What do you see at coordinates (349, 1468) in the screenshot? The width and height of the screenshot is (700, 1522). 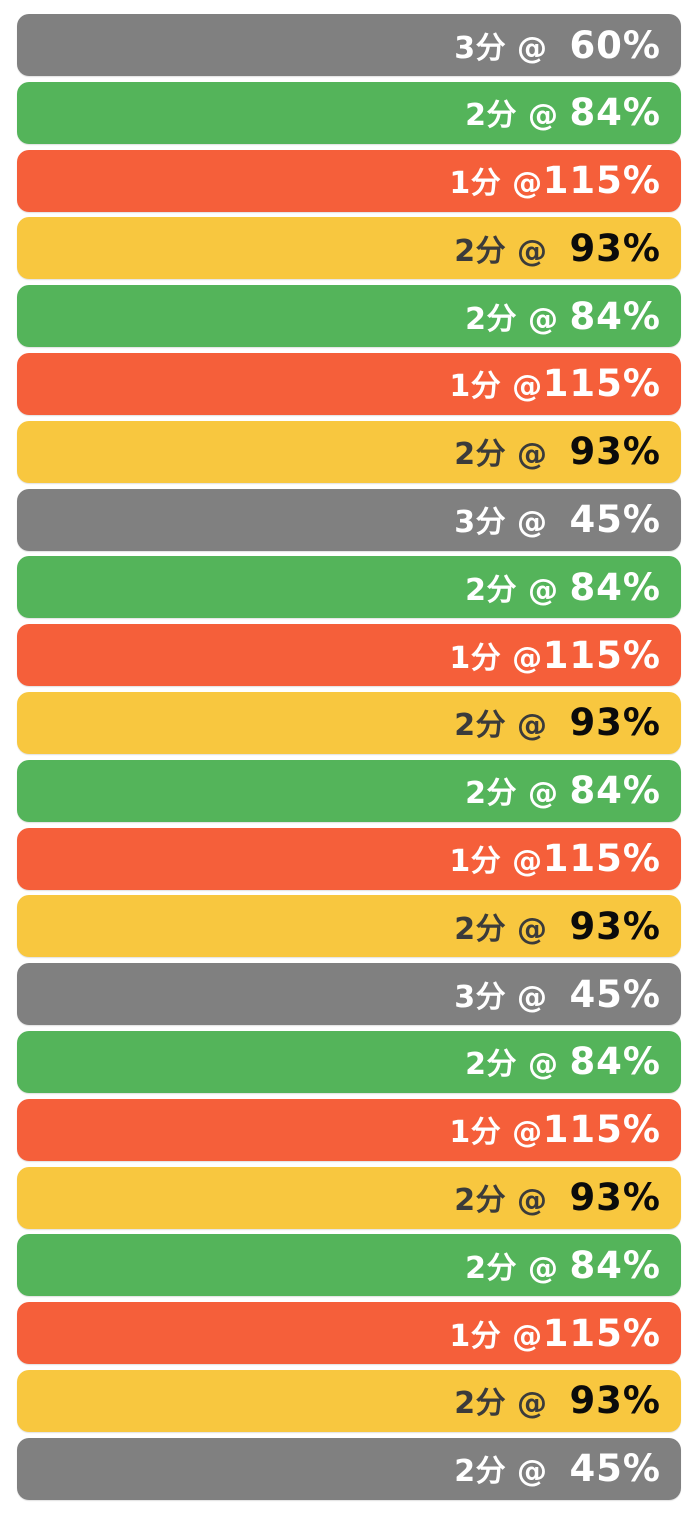 I see `interval-bar: 2分 @ 45%` at bounding box center [349, 1468].